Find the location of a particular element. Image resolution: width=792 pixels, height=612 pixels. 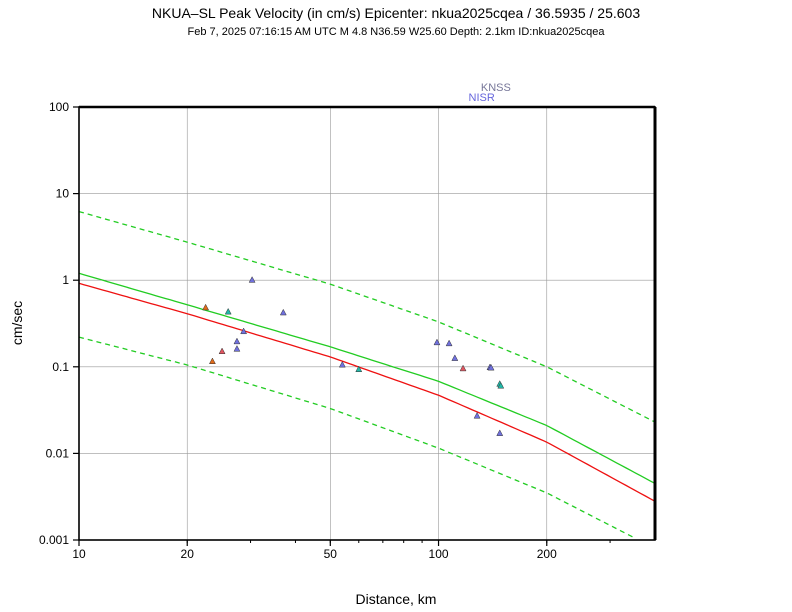

x-tick-label: 10 is located at coordinates (79, 554).